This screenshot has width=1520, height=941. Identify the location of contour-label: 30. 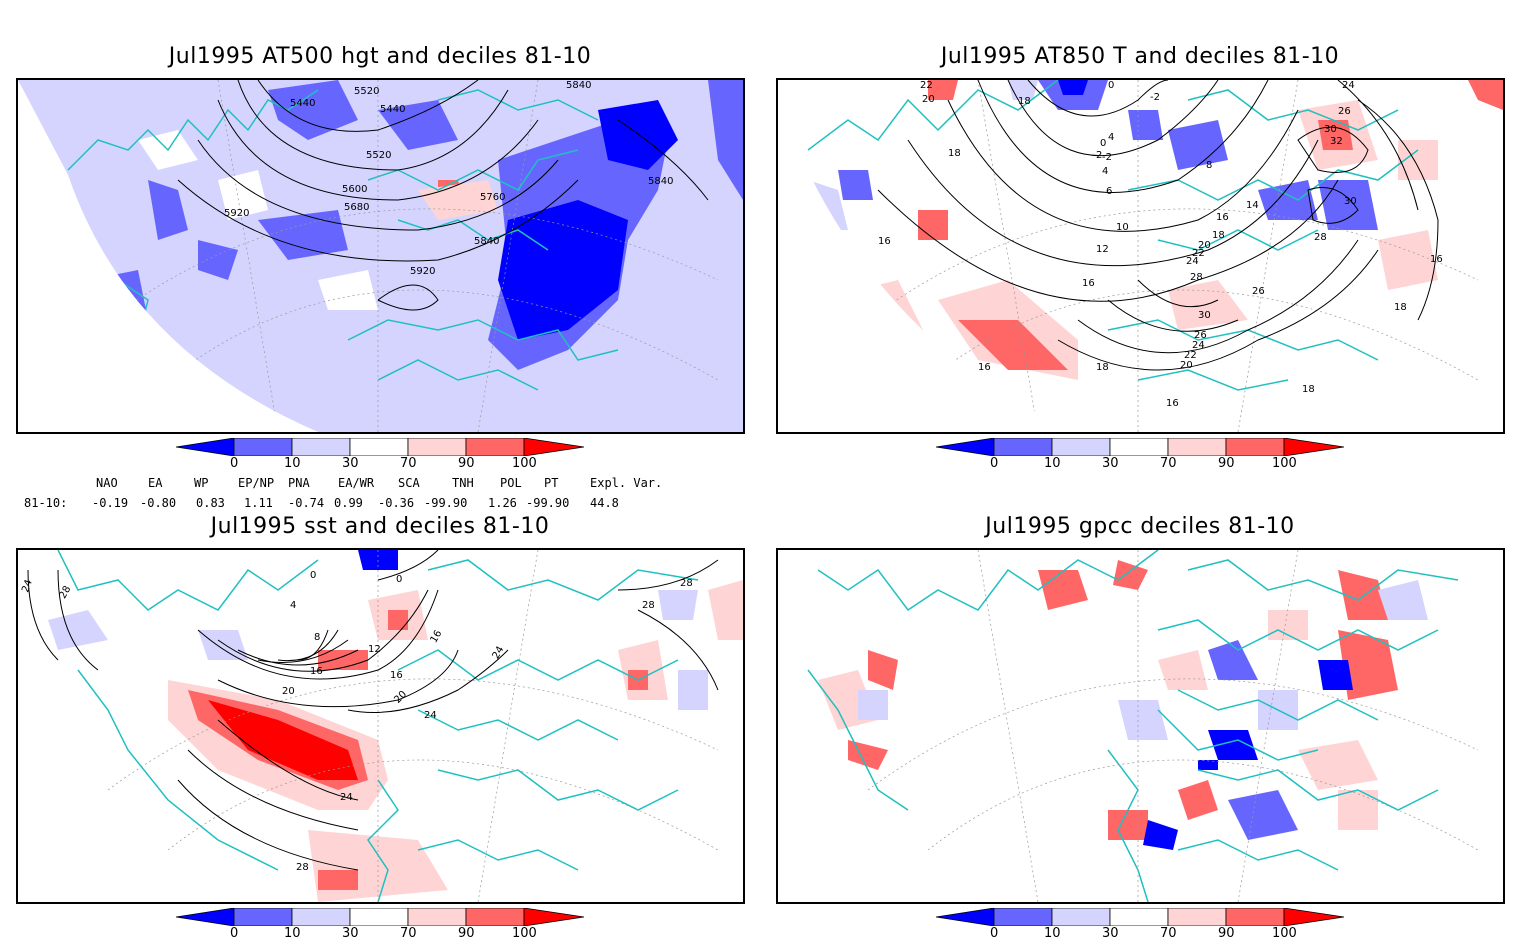
(1204, 315).